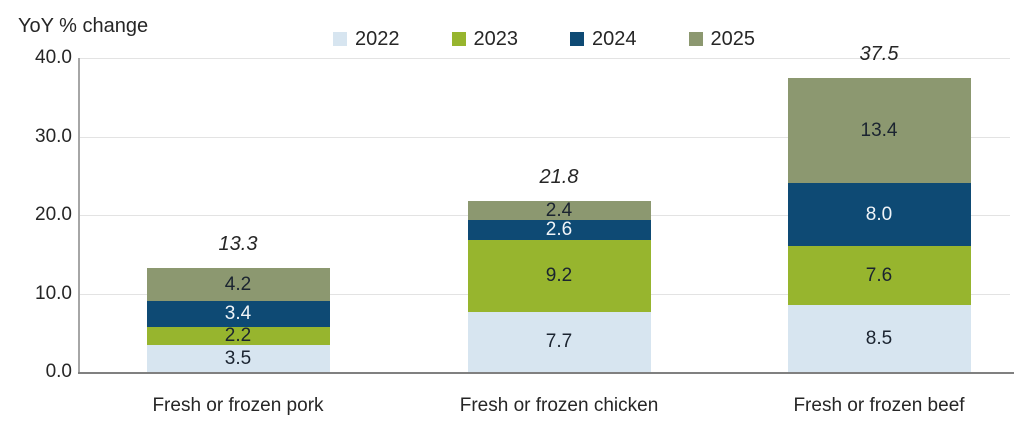  I want to click on y-axis-tick-label: 40.0, so click(53, 57).